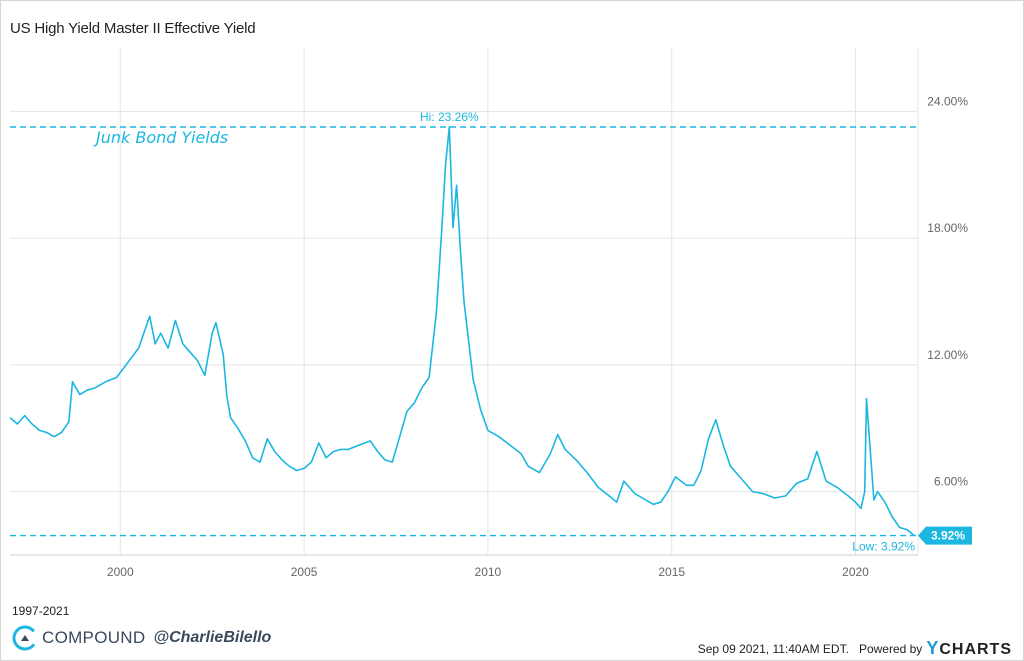 This screenshot has height=661, width=1024. Describe the element at coordinates (212, 637) in the screenshot. I see `brand-handle: @CharlieBilello` at that location.